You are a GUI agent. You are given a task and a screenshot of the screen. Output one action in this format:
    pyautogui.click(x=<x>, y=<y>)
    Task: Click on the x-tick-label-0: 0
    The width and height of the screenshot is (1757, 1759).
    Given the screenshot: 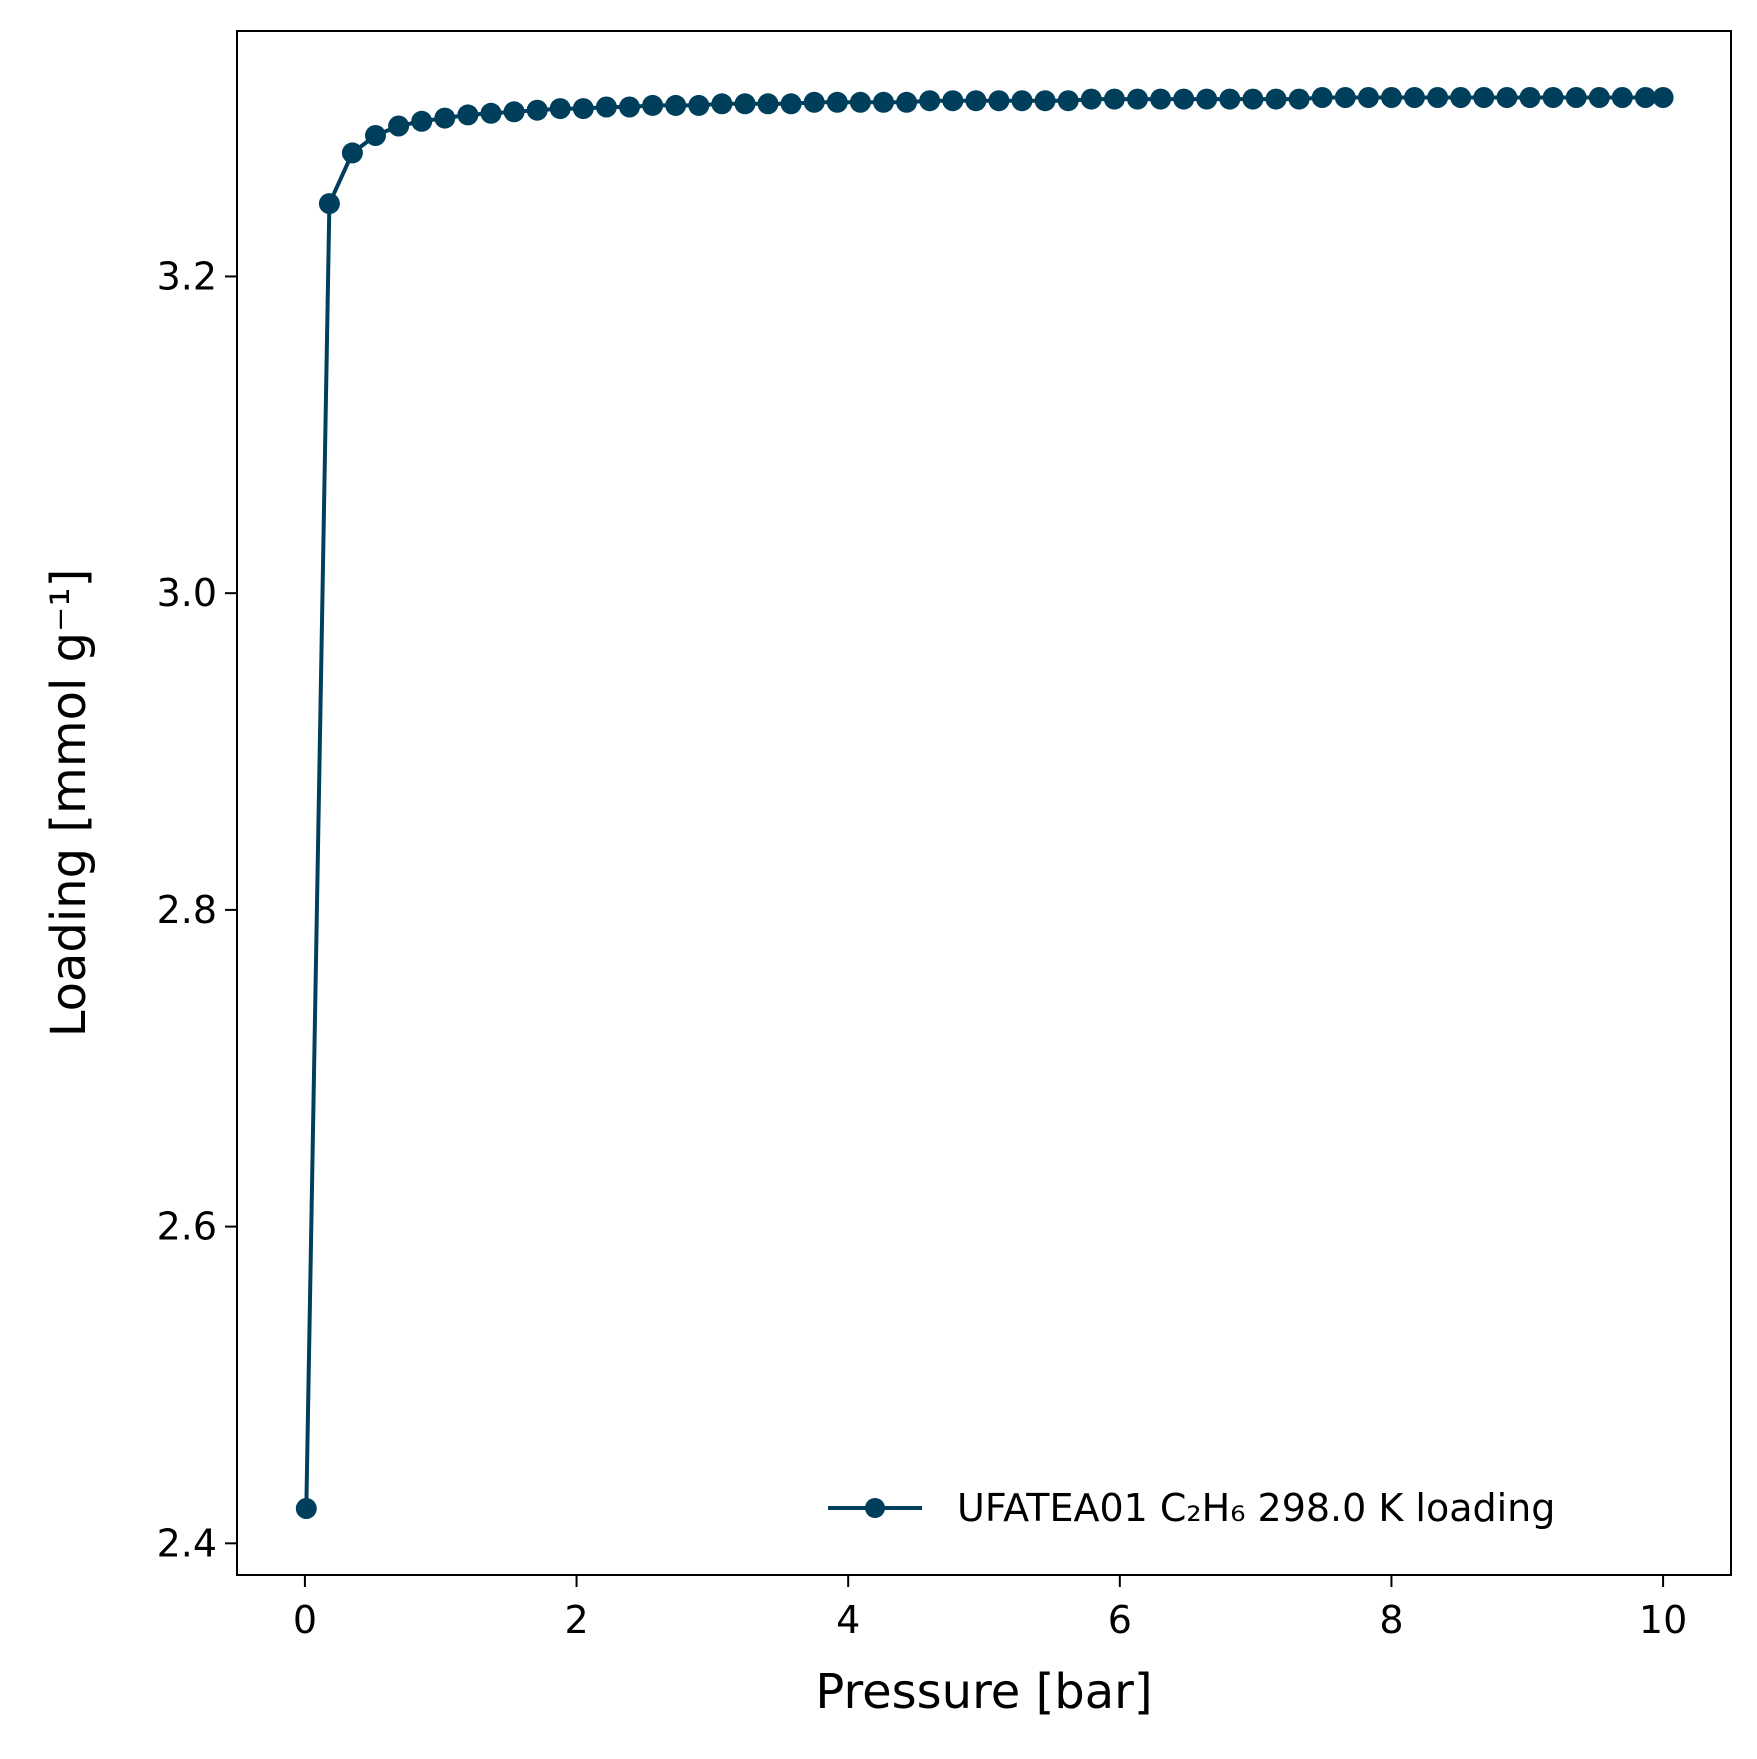 What is the action you would take?
    pyautogui.click(x=305, y=1620)
    